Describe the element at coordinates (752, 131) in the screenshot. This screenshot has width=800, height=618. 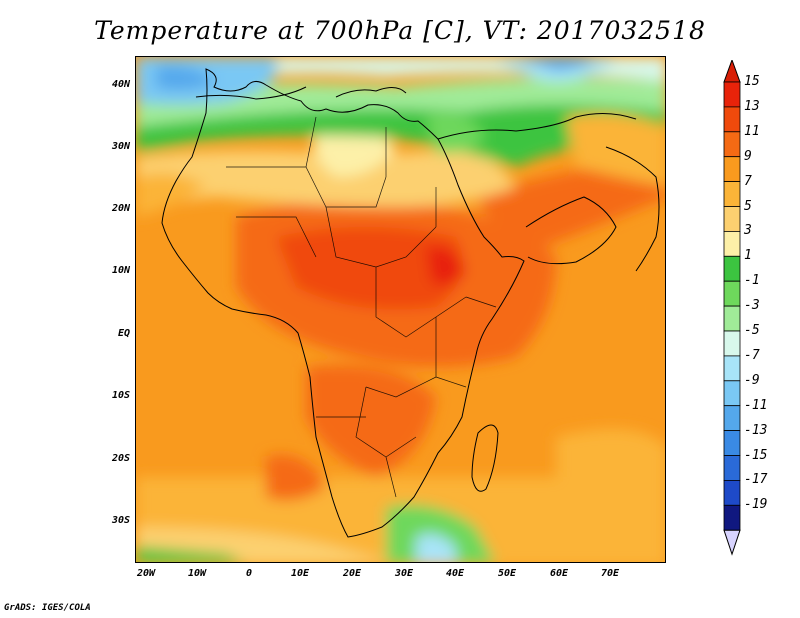
I see `colorbar-label: 11` at that location.